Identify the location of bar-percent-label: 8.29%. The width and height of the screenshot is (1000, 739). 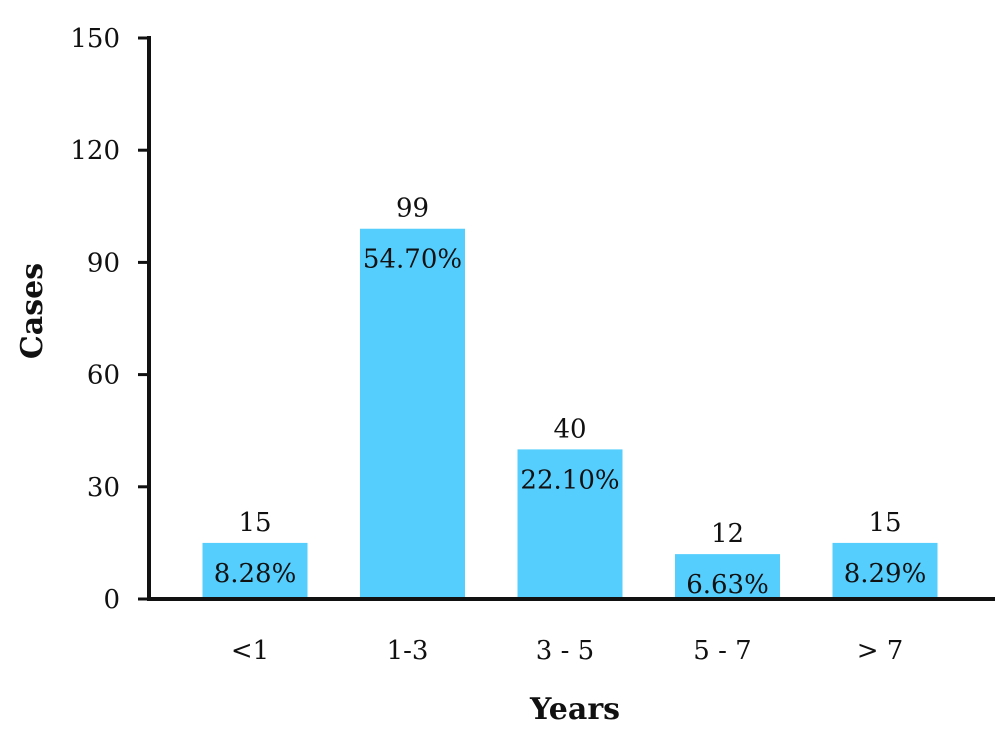
(885, 574).